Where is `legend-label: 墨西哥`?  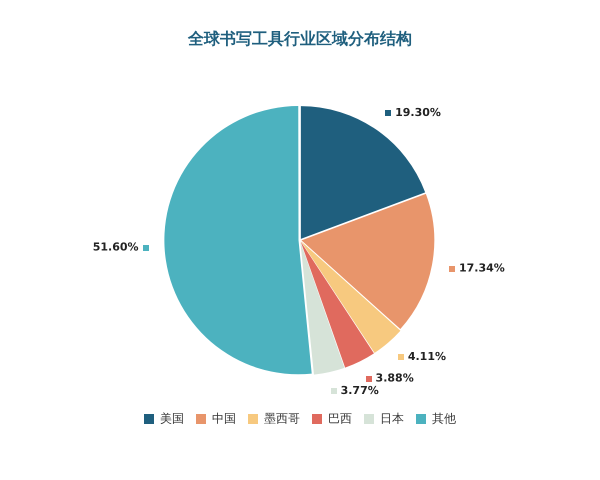 legend-label: 墨西哥 is located at coordinates (282, 418).